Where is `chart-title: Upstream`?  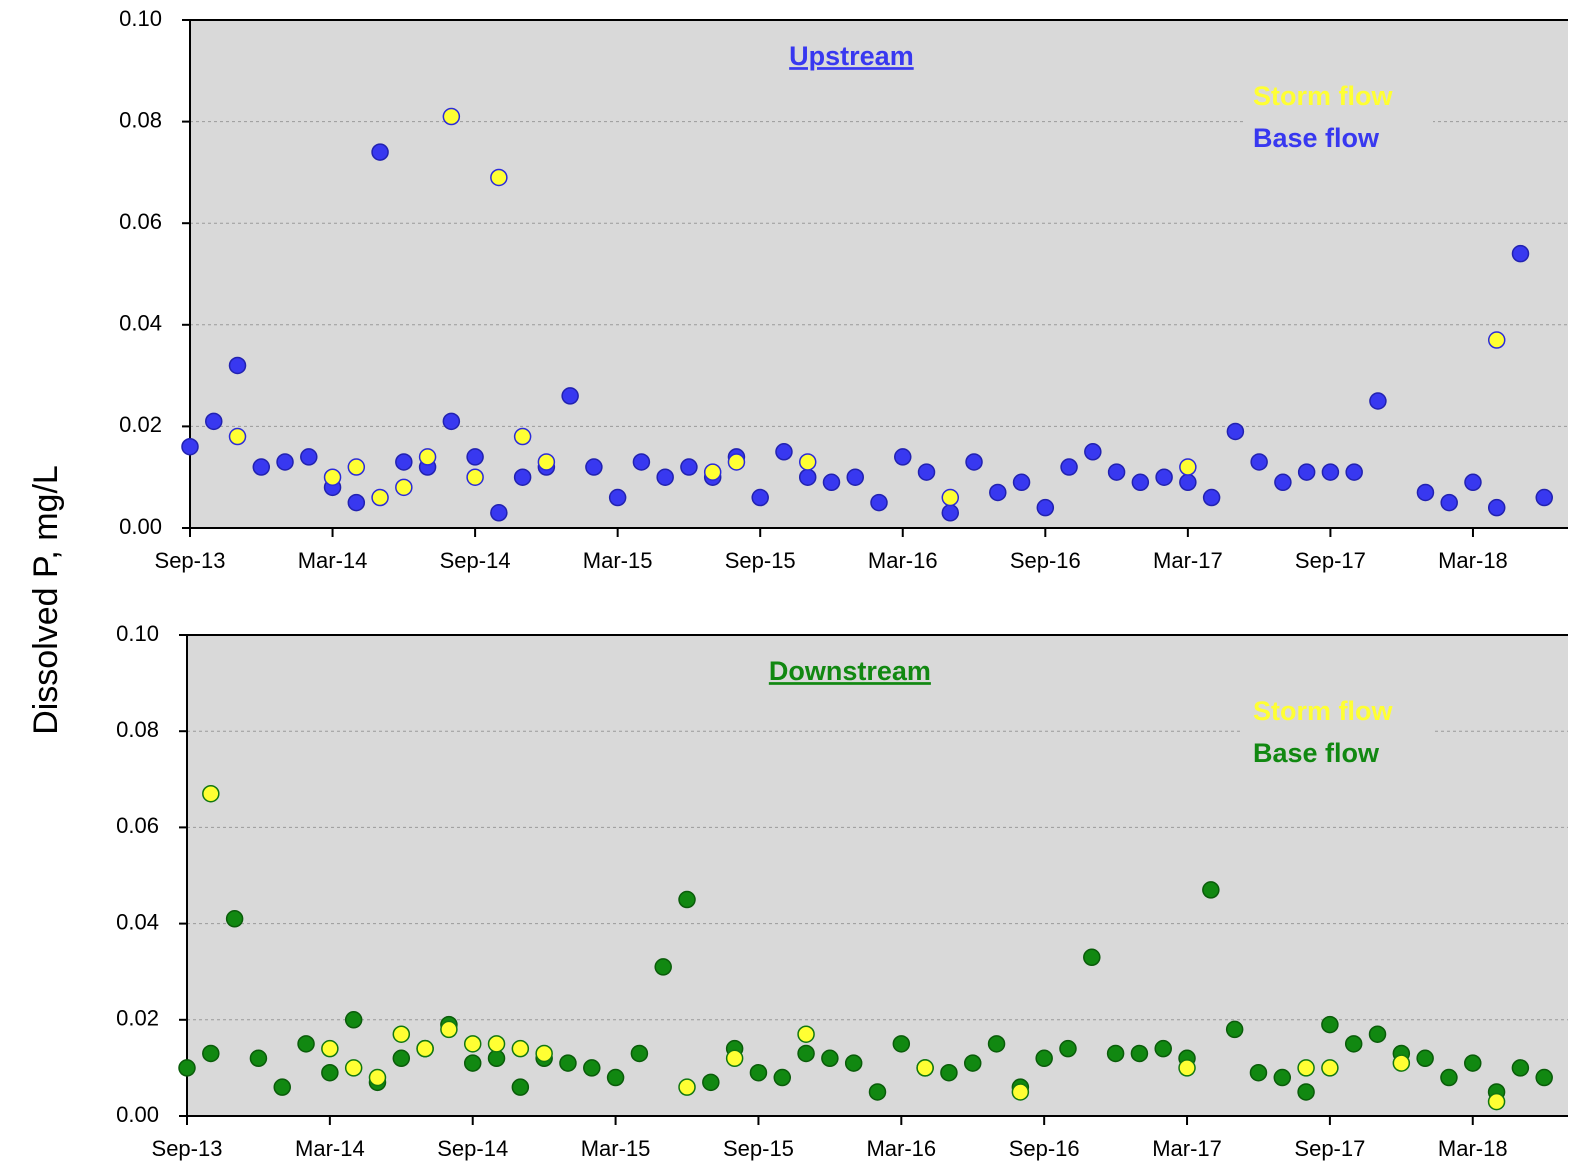
chart-title: Upstream is located at coordinates (851, 56).